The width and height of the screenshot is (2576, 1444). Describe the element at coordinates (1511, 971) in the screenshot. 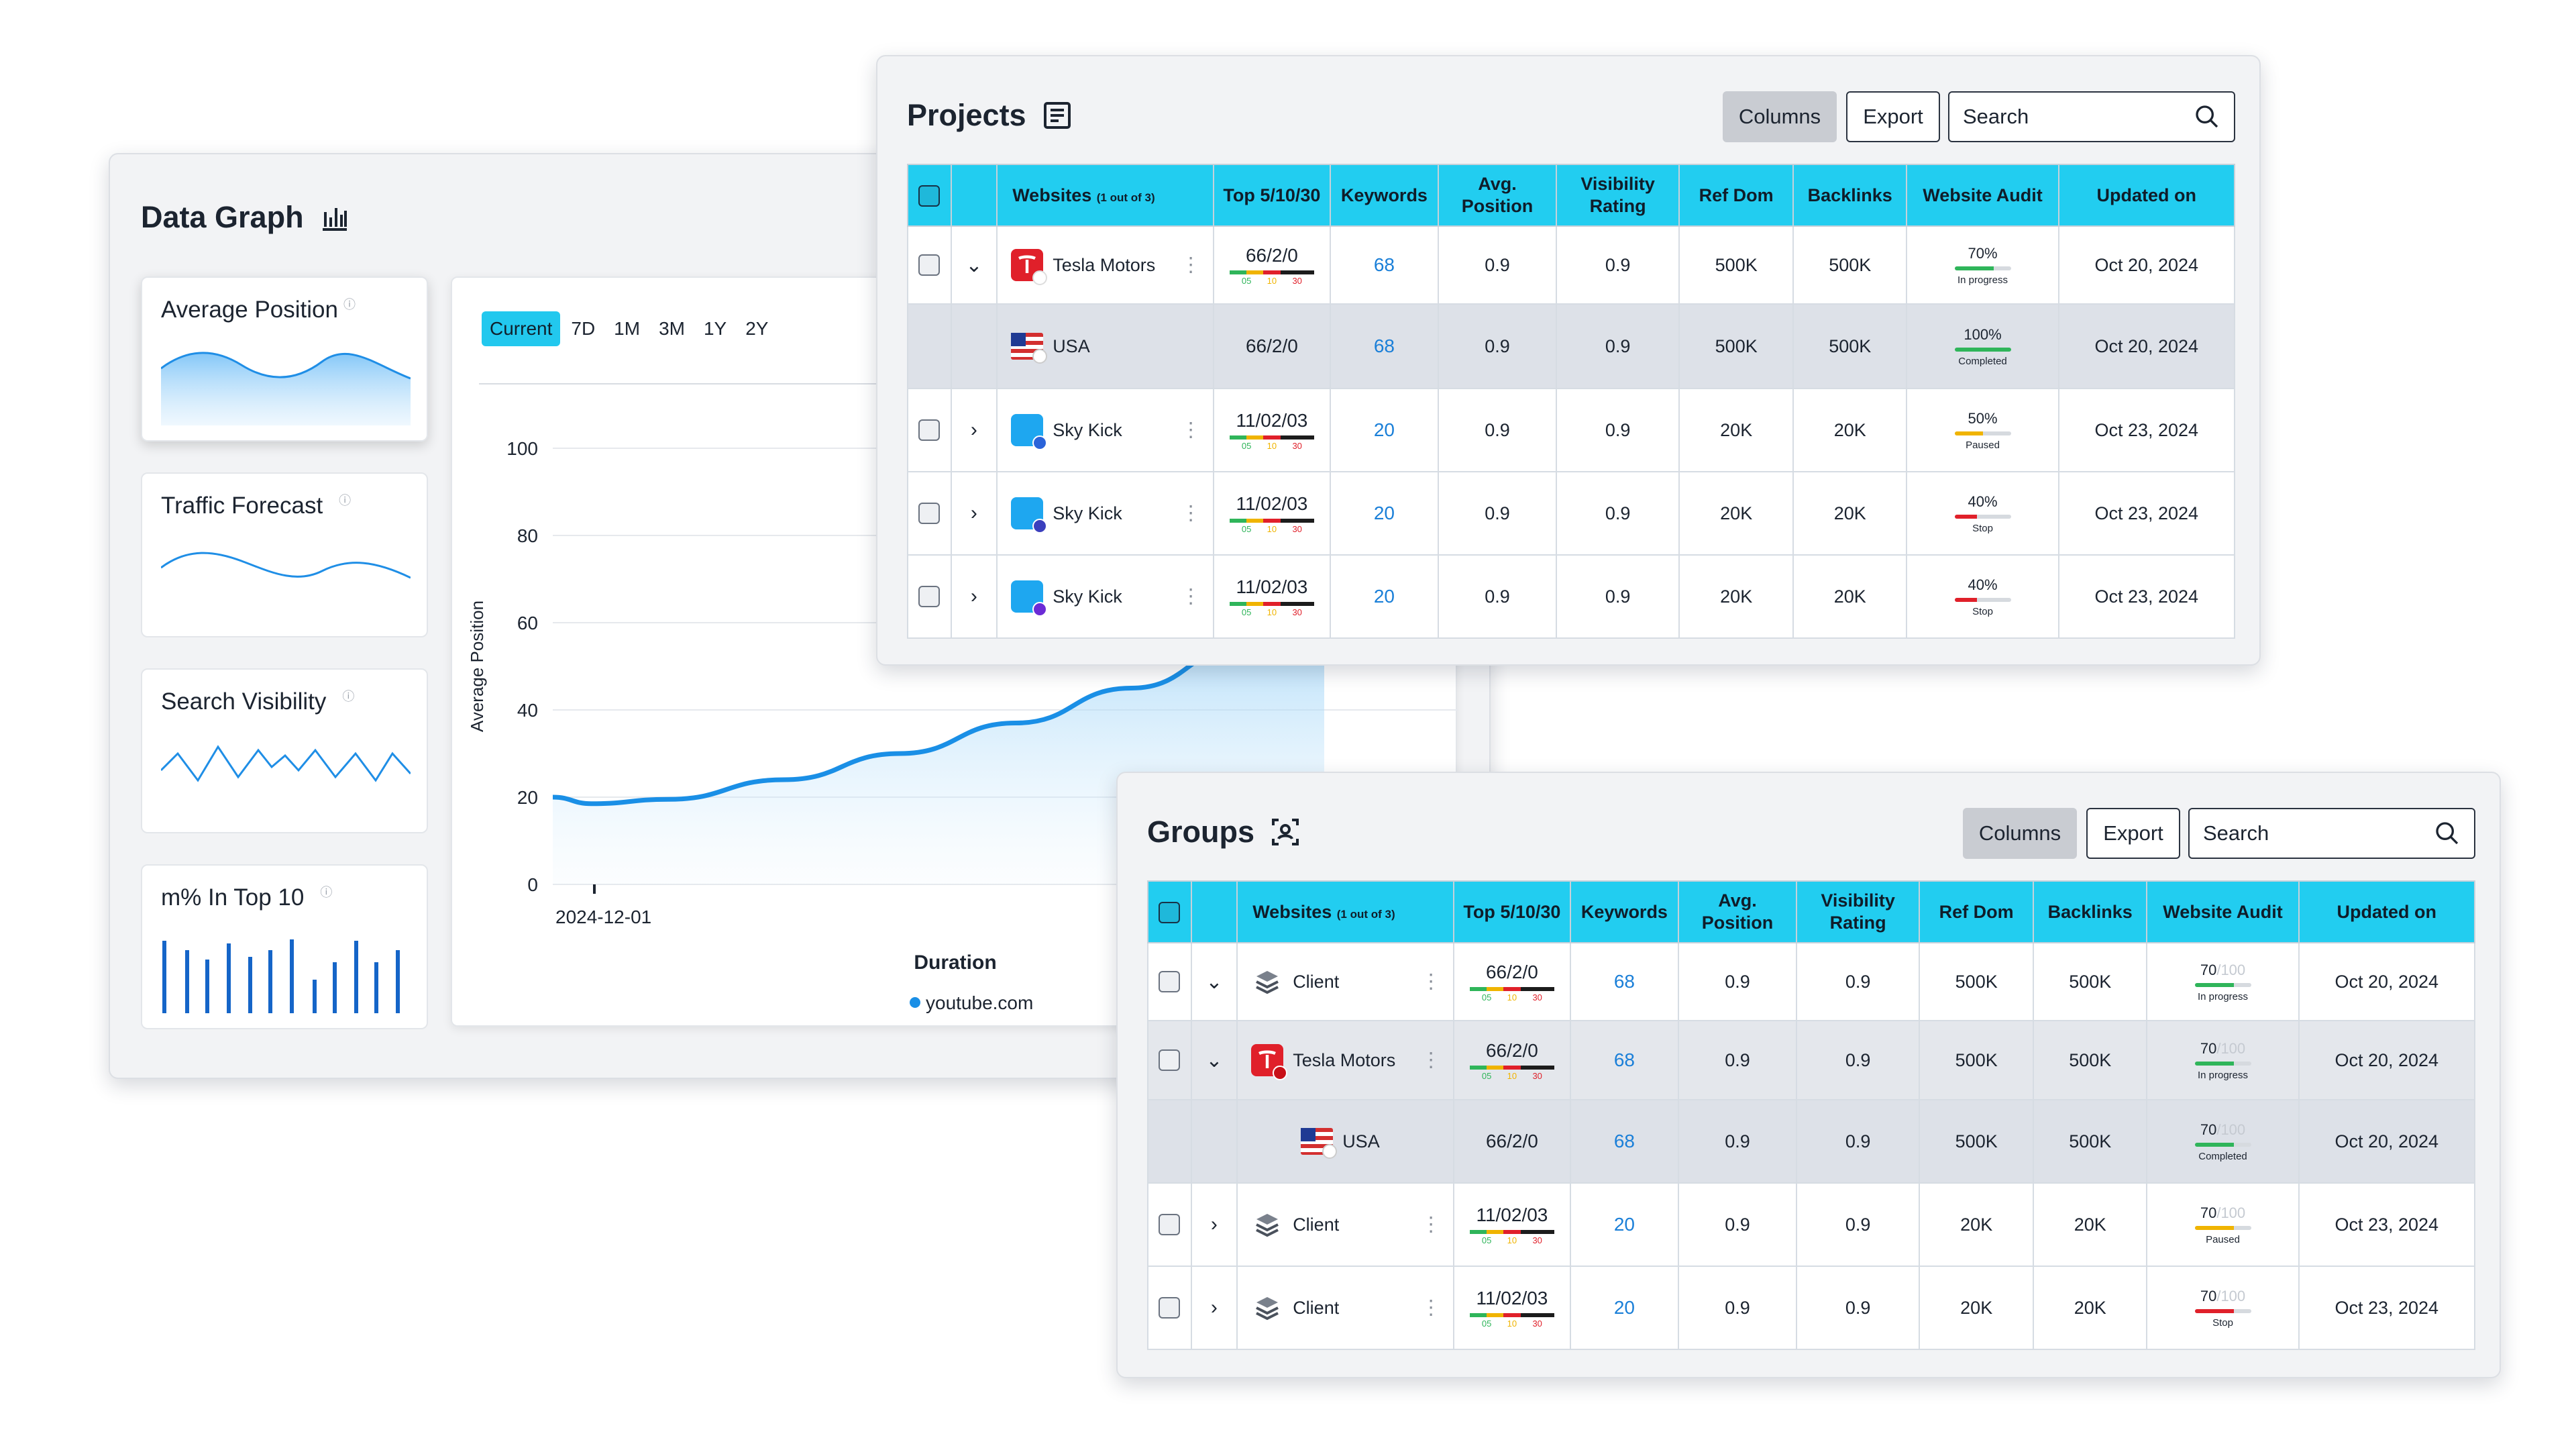

I see `top-value: 66/2/0` at that location.